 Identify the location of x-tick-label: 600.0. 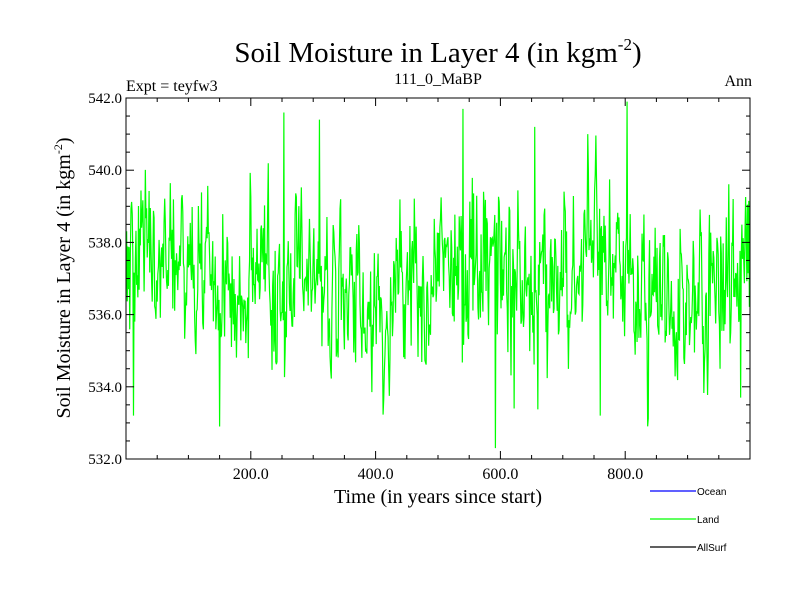
(500, 474).